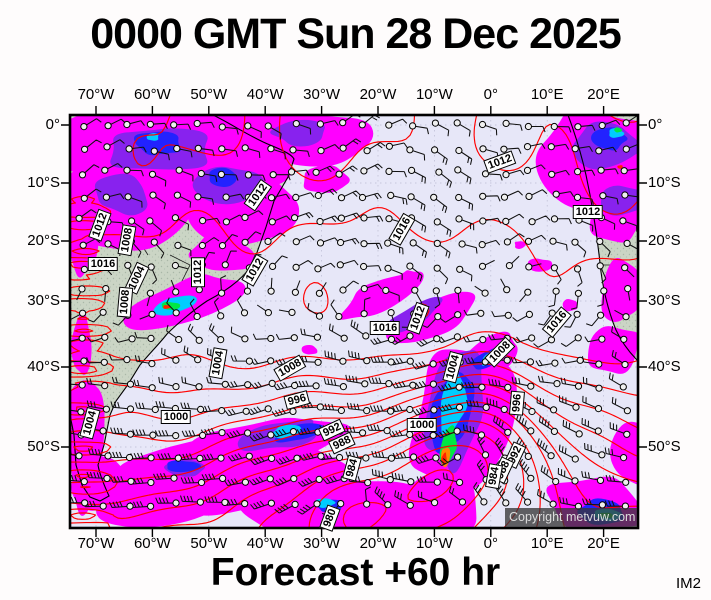 Image resolution: width=711 pixels, height=600 pixels. What do you see at coordinates (43, 366) in the screenshot?
I see `latitude-label-left: 40°S` at bounding box center [43, 366].